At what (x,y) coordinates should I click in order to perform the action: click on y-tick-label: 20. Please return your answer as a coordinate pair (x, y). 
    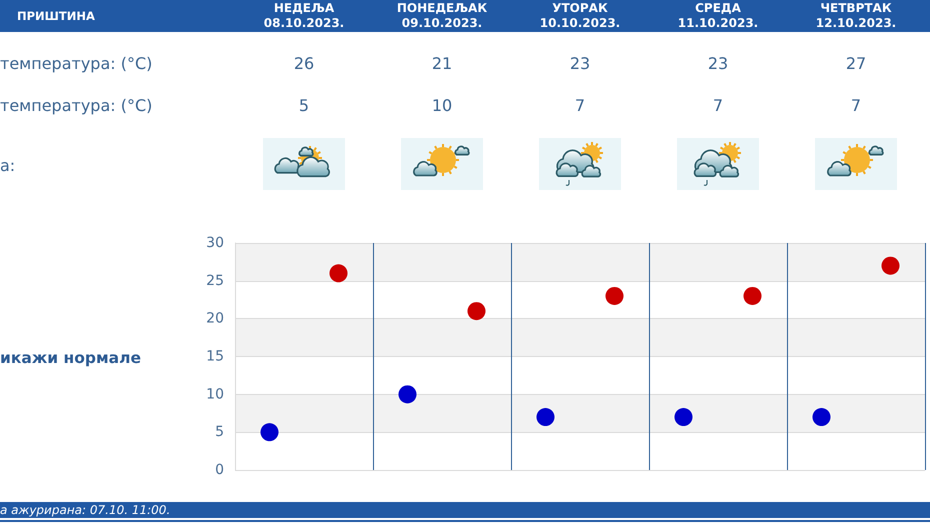
    Looking at the image, I should click on (215, 318).